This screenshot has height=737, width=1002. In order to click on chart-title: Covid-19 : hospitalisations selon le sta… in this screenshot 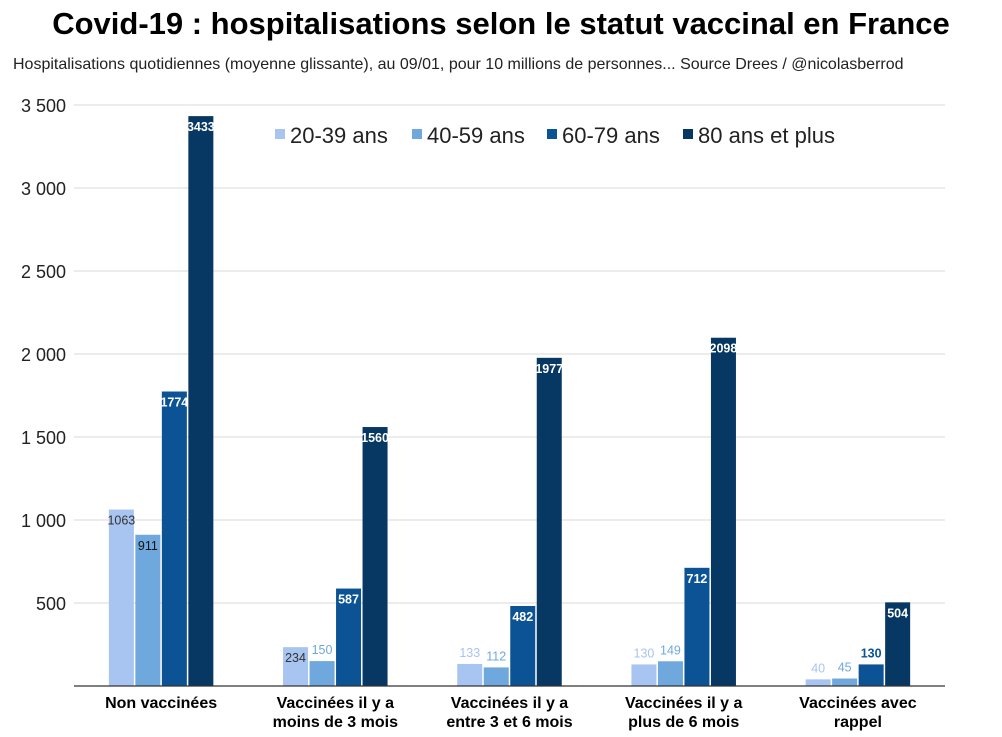, I will do `click(501, 23)`.